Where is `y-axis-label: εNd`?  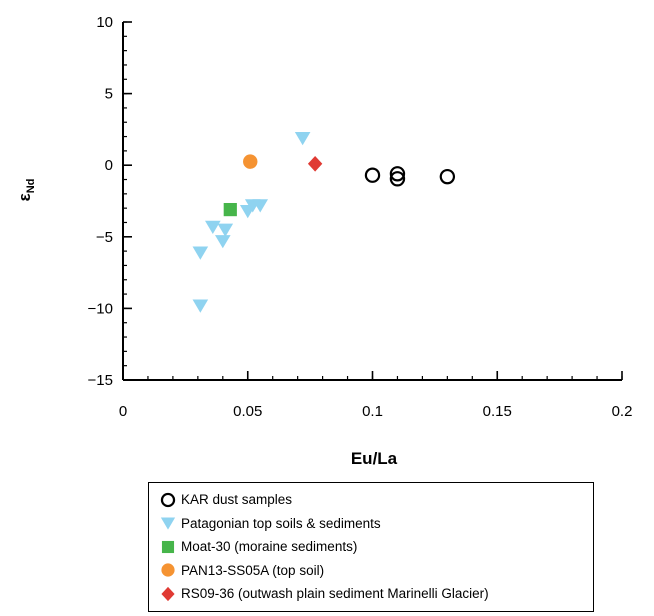
y-axis-label: εNd is located at coordinates (26, 190).